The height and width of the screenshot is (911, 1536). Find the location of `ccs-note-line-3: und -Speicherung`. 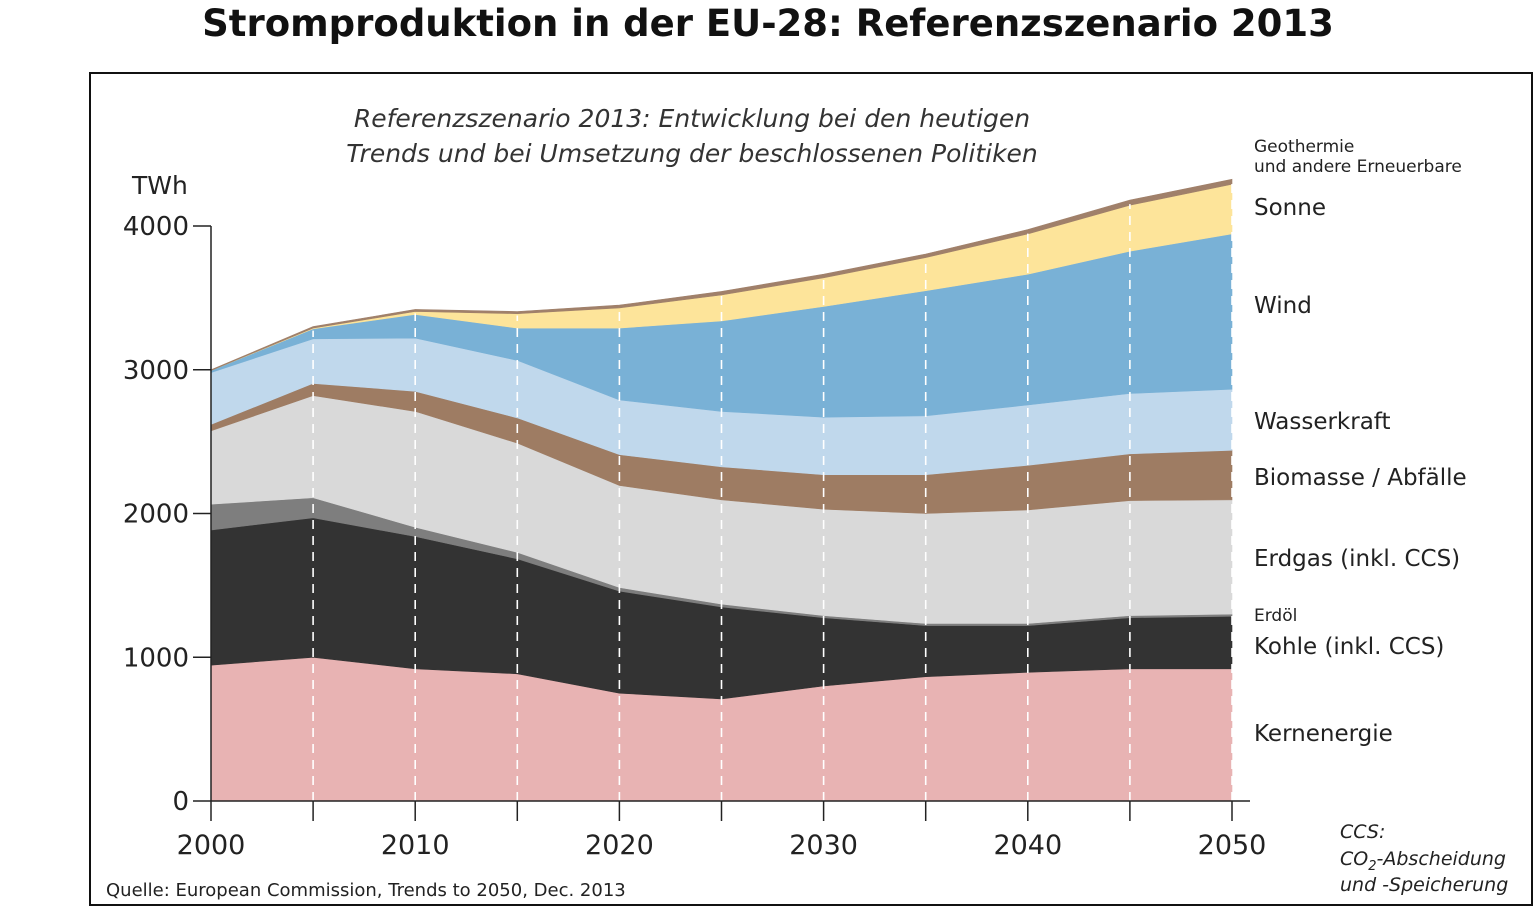

ccs-note-line-3: und -Speicherung is located at coordinates (1424, 885).